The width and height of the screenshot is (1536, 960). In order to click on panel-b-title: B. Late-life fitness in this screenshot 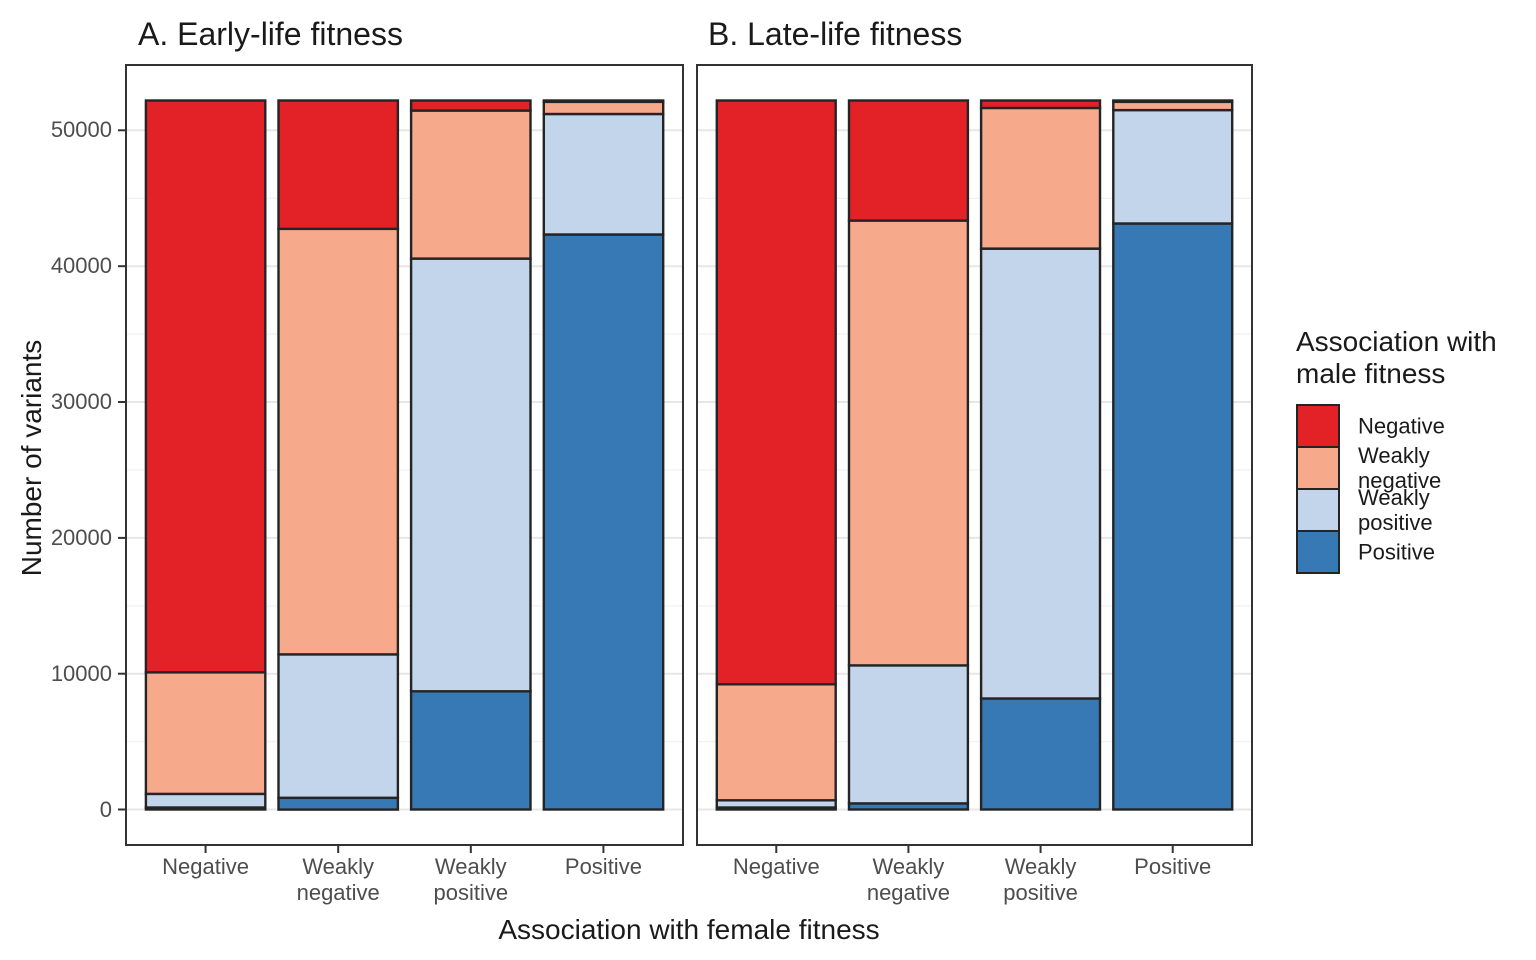, I will do `click(835, 34)`.